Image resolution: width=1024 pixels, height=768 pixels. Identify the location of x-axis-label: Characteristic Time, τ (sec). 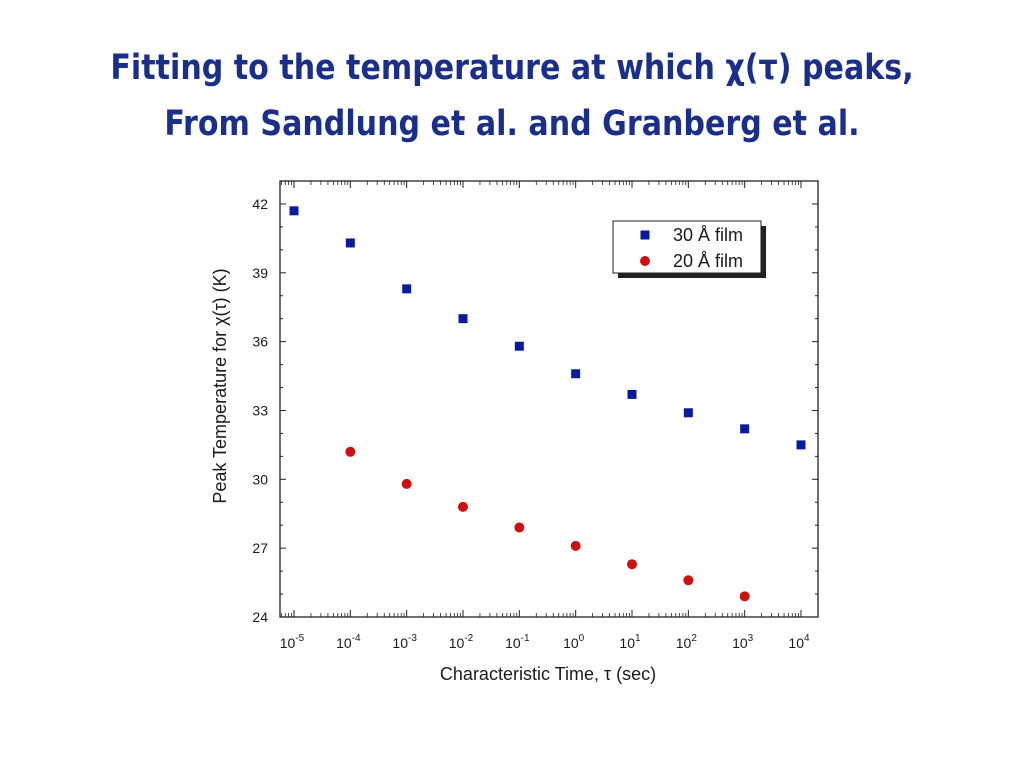
(548, 674).